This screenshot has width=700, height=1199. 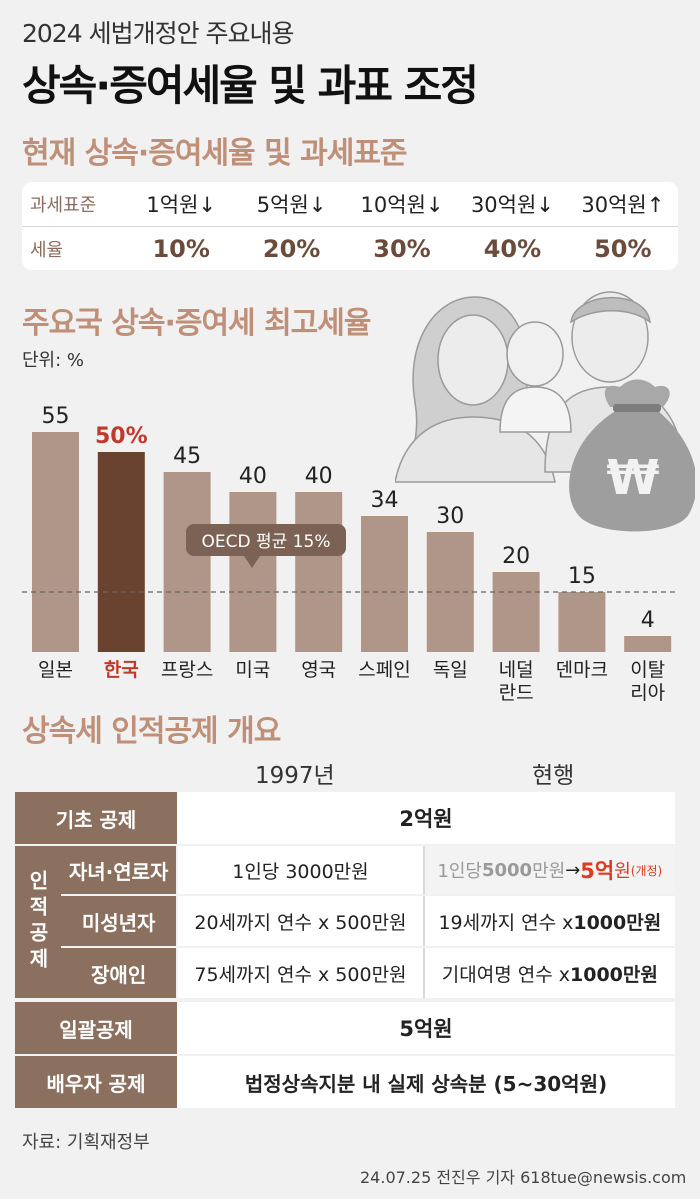 What do you see at coordinates (187, 670) in the screenshot?
I see `category-label: 프랑스` at bounding box center [187, 670].